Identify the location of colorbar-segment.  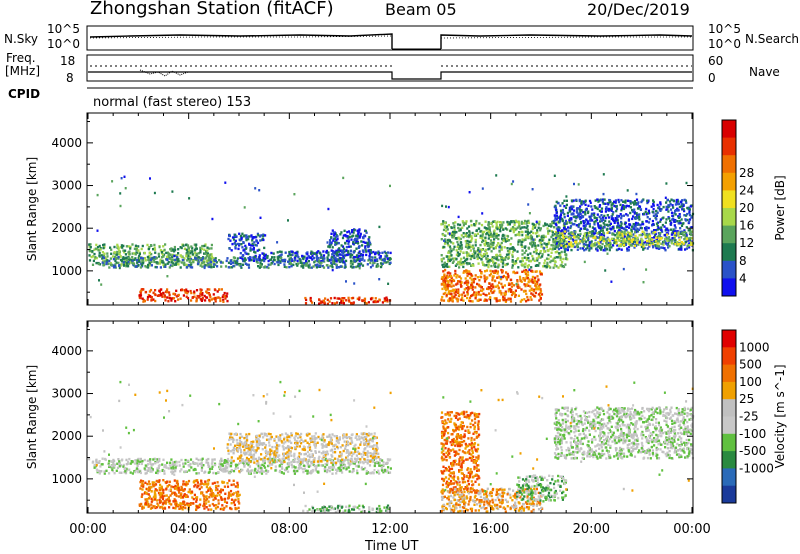
(729, 217).